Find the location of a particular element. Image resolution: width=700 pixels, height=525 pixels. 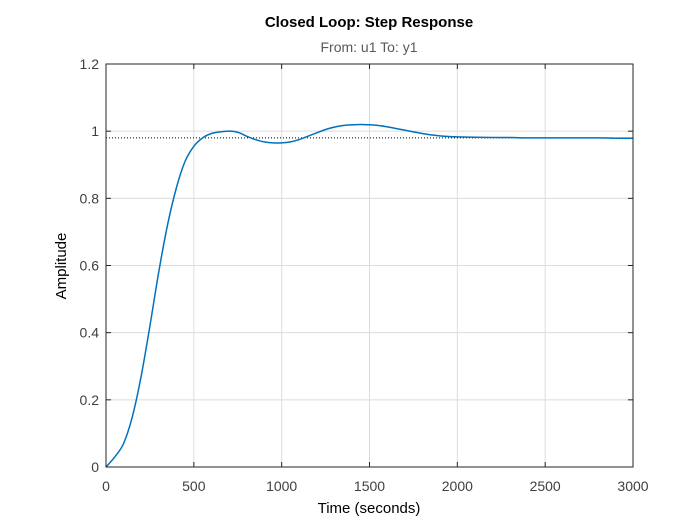

y-tick-labels: 0 0.2 0.4 0.6 0.8 1 1.2 is located at coordinates (90, 265).